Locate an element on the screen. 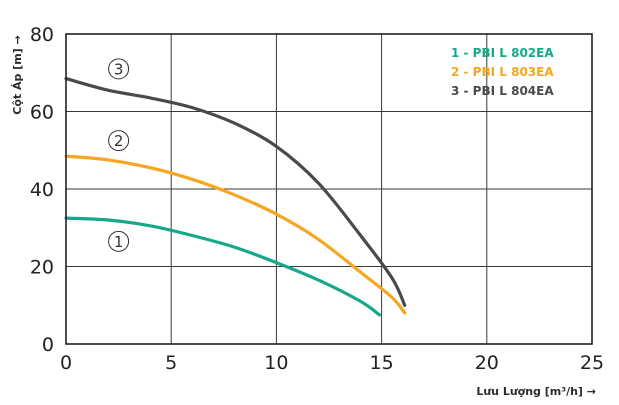  x-tick-label: 10 is located at coordinates (276, 363).